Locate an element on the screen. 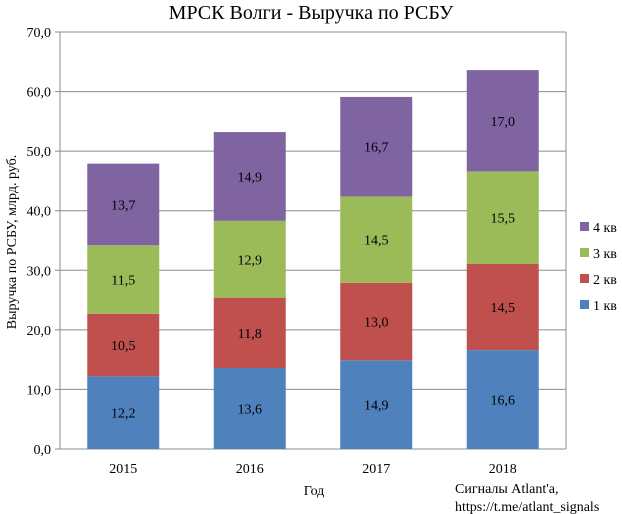 Image resolution: width=622 pixels, height=514 pixels. x-tick-label: 2017 is located at coordinates (376, 469).